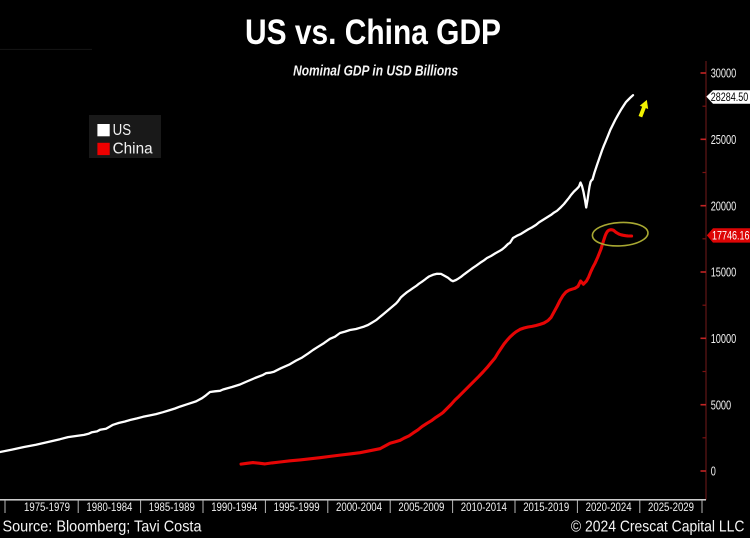 The image size is (750, 538). I want to click on svg-text: 30000, so click(724, 74).